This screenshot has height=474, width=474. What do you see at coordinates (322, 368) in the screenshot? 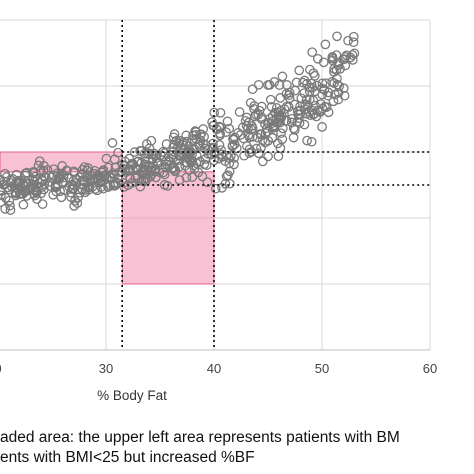
I see `x-tick-label: 50` at bounding box center [322, 368].